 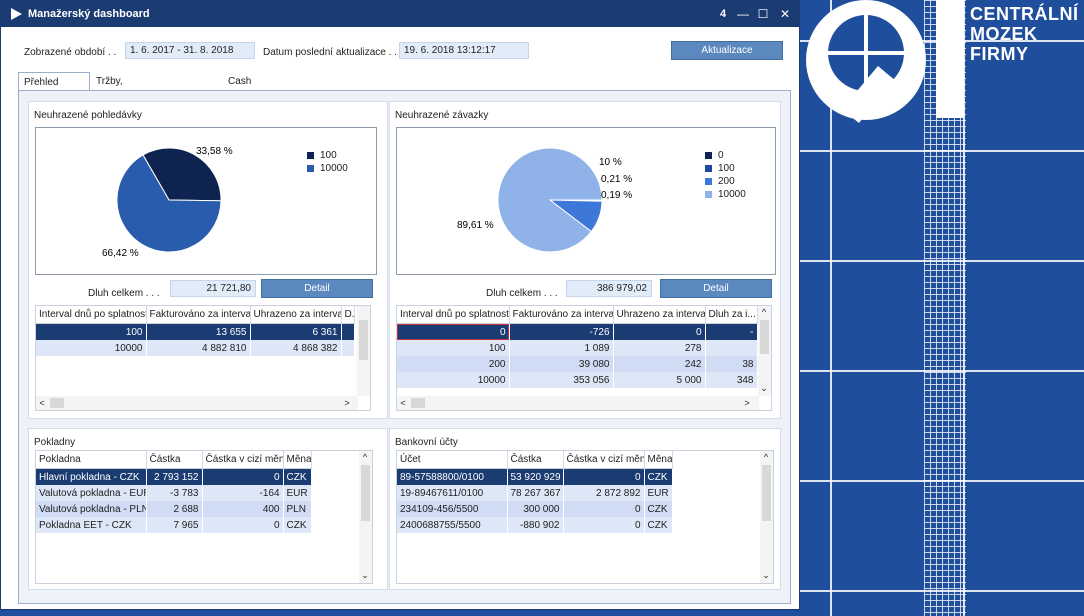 I want to click on table-row: 234109-456/5500 300 000 0 CZK, so click(x=535, y=509).